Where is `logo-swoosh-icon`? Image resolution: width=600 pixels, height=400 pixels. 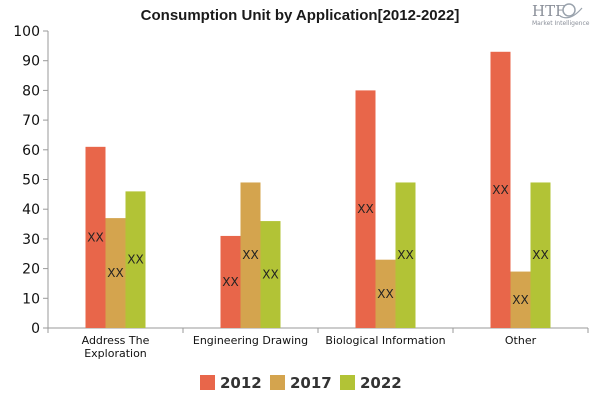 logo-swoosh-icon is located at coordinates (571, 13).